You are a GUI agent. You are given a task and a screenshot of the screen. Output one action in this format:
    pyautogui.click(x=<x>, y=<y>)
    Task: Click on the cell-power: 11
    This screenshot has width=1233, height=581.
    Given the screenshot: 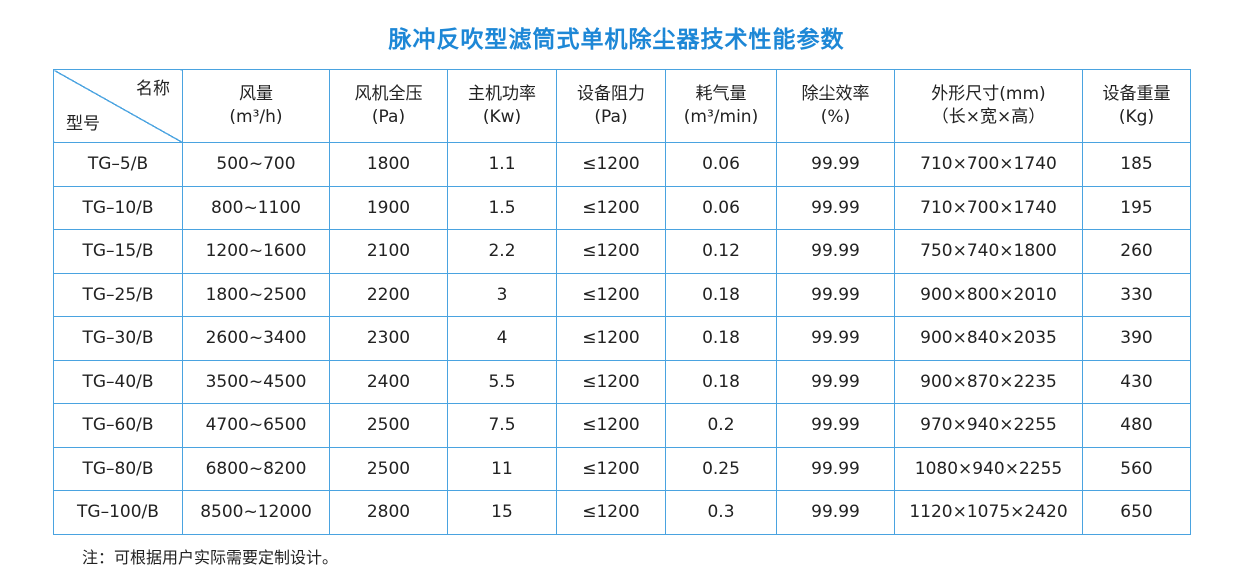 What is the action you would take?
    pyautogui.click(x=502, y=468)
    